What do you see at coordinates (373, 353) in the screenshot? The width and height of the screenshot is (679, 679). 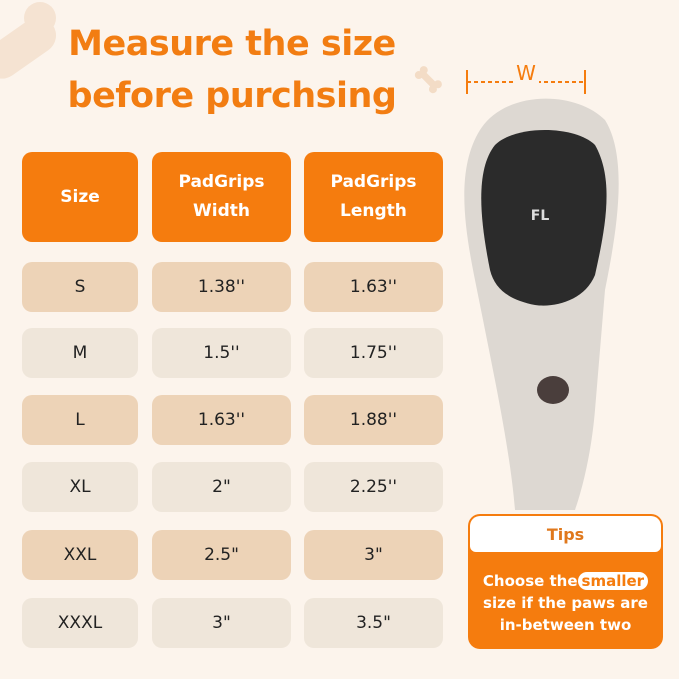 I see `cell-length: 1.75''` at bounding box center [373, 353].